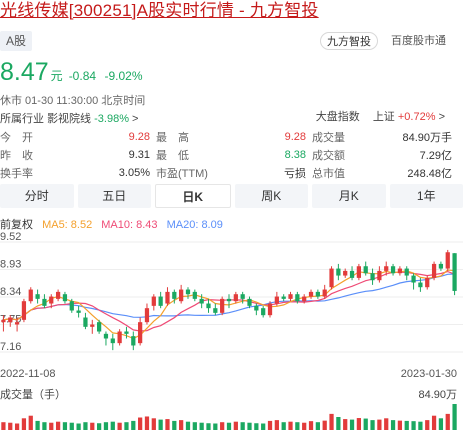 Image resolution: width=463 pixels, height=430 pixels. I want to click on index-link: 大盘指数 上证 +0.72% >, so click(380, 116).